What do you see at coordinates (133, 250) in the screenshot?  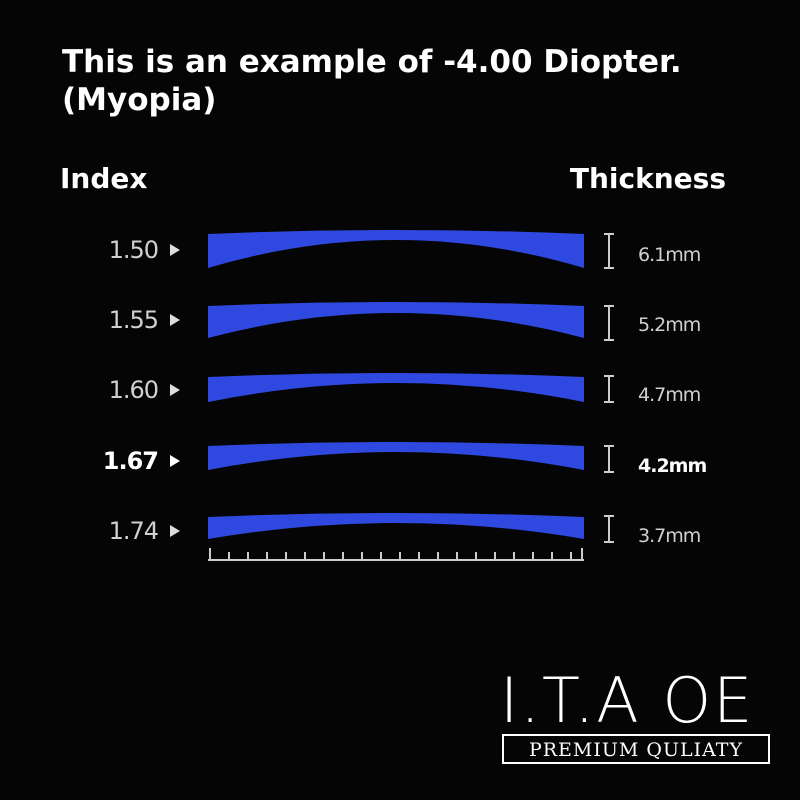 I see `index-label: 1.50` at bounding box center [133, 250].